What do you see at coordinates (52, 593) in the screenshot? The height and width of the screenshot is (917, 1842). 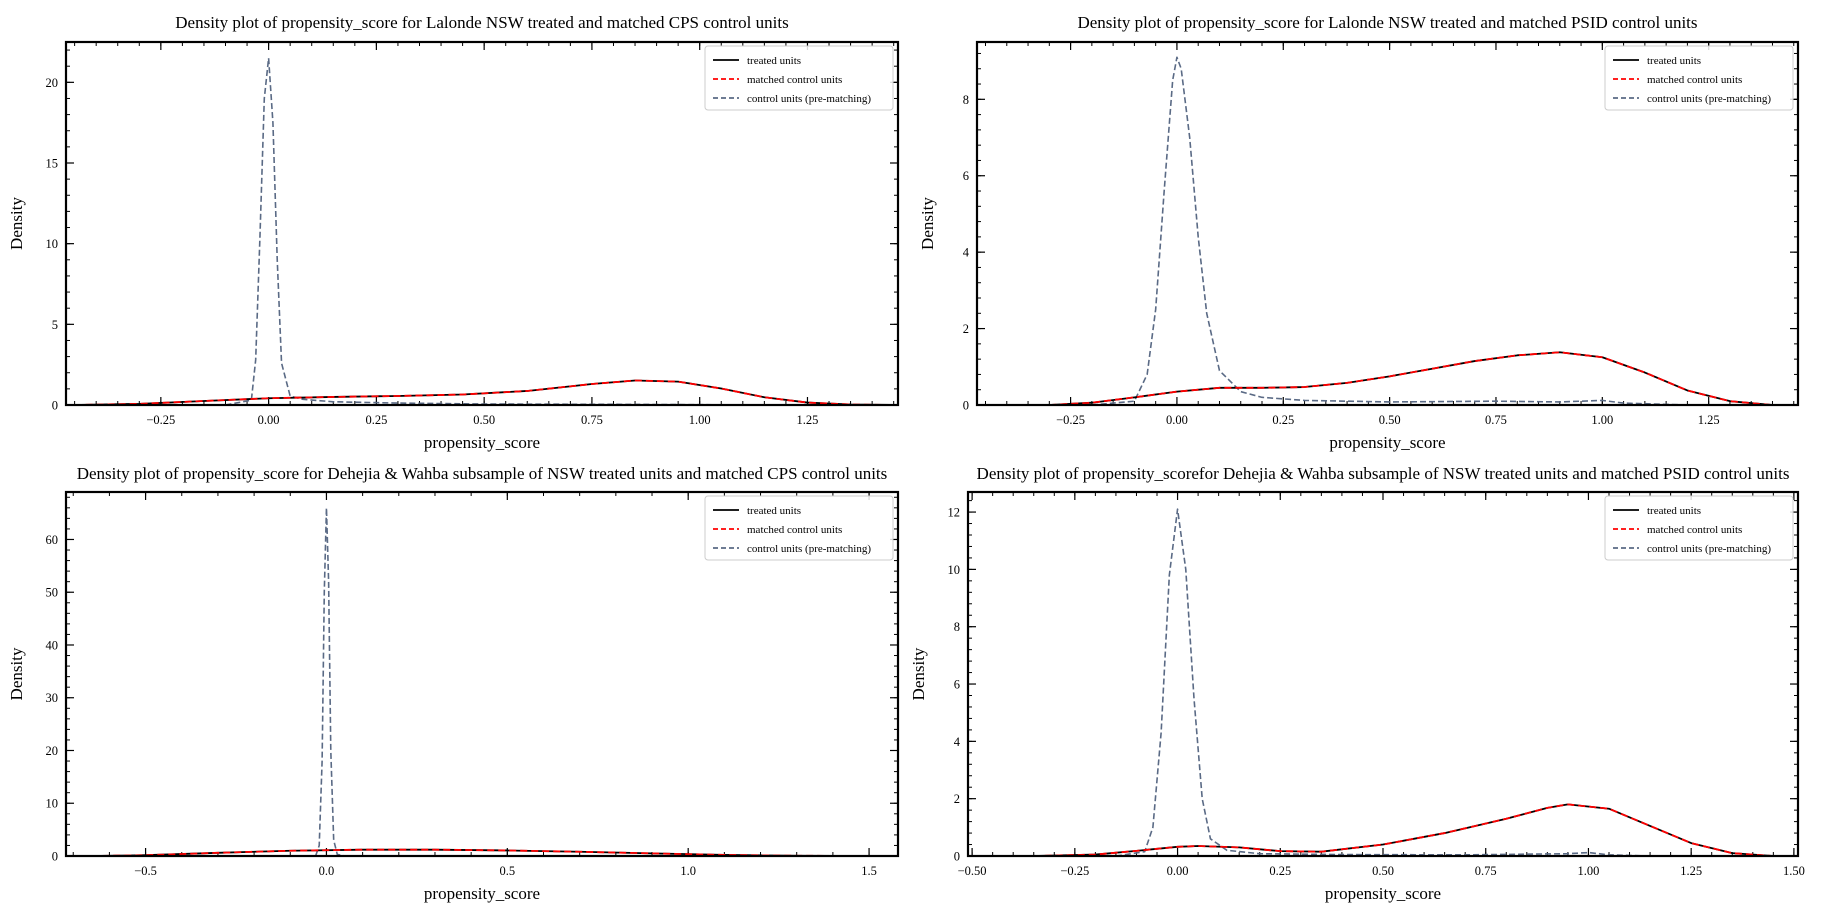 I see `y-tick-label: 50` at bounding box center [52, 593].